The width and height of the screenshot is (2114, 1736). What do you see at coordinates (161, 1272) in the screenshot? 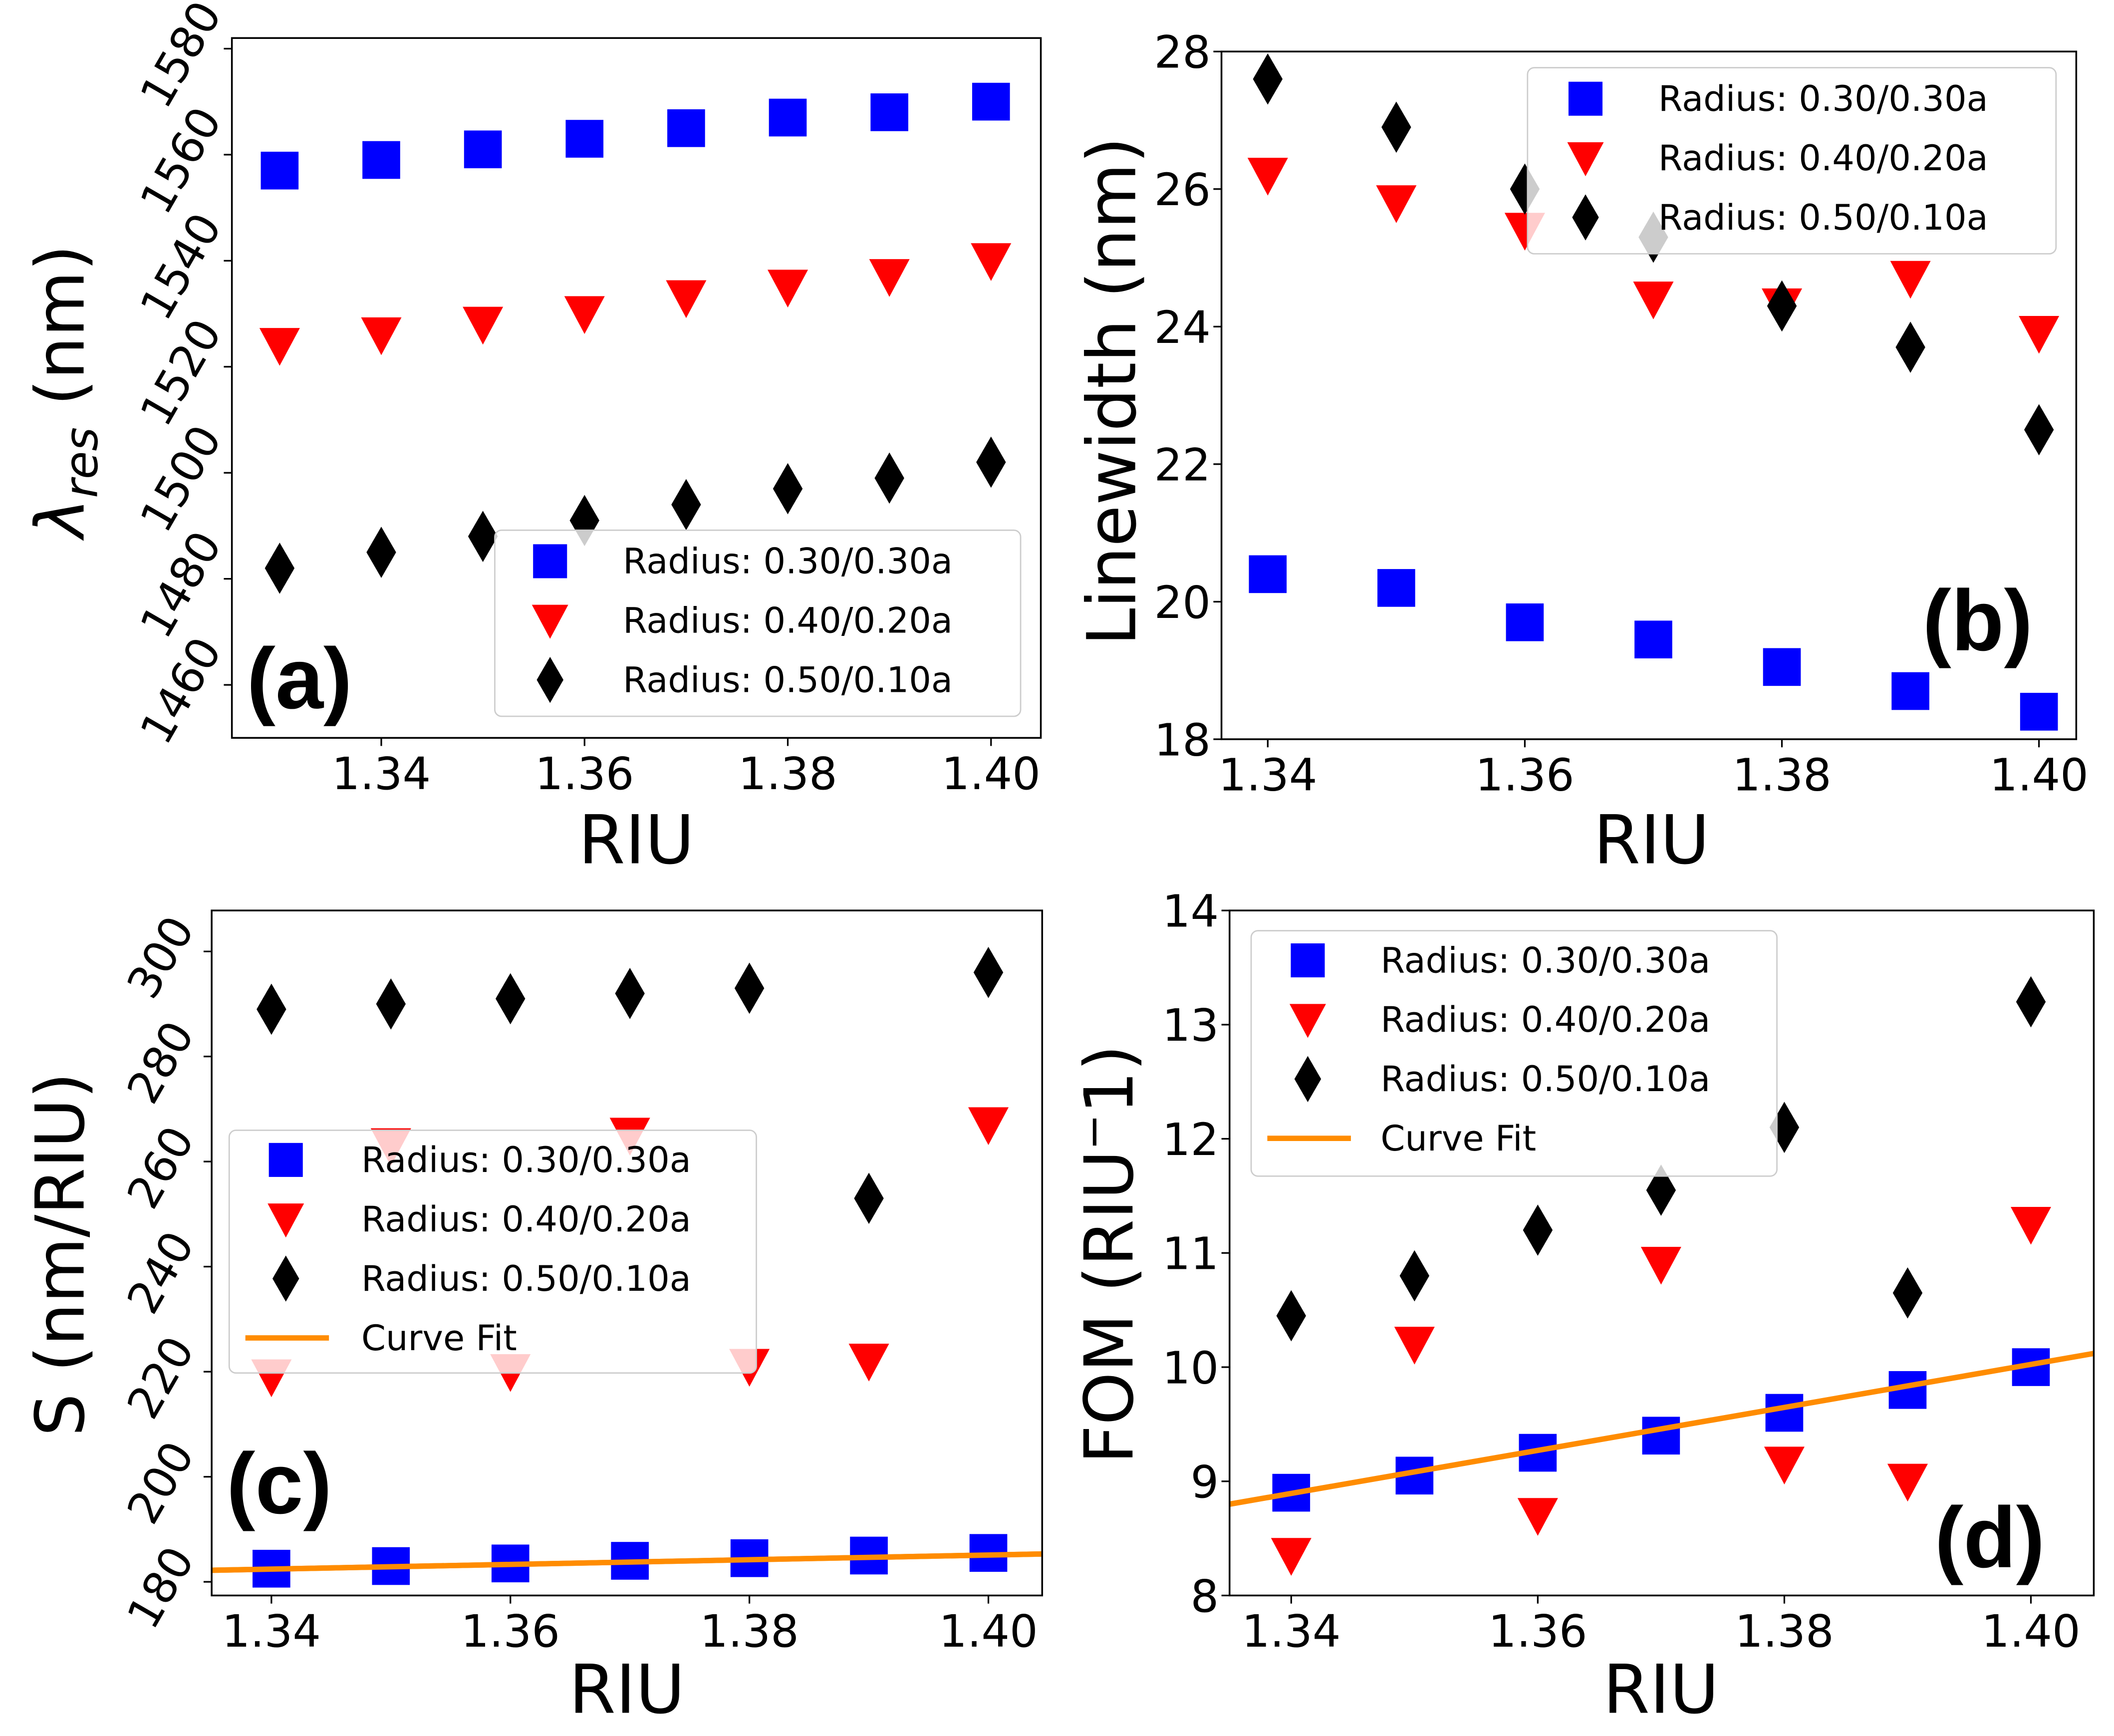
I see `y-tick-label: 240` at bounding box center [161, 1272].